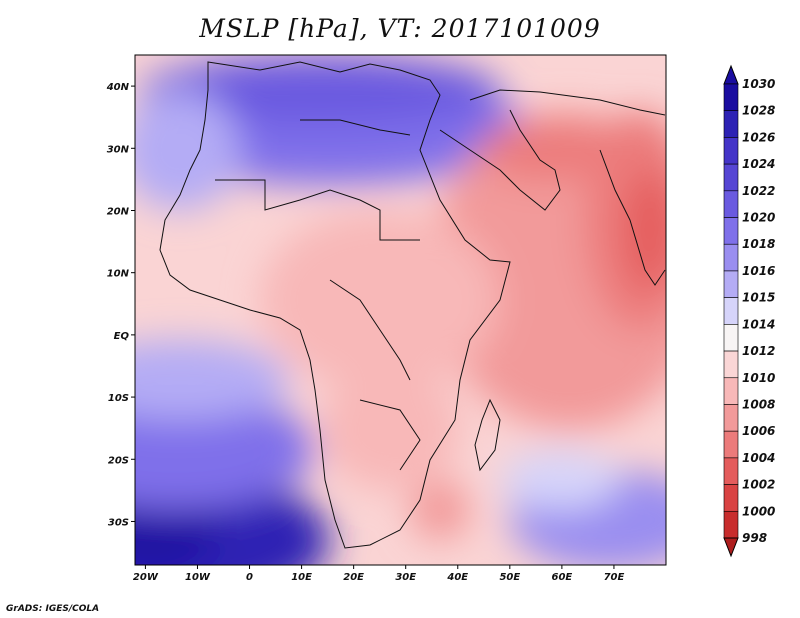 Image resolution: width=800 pixels, height=618 pixels. Describe the element at coordinates (758, 404) in the screenshot. I see `colorbar-label: 1008` at that location.